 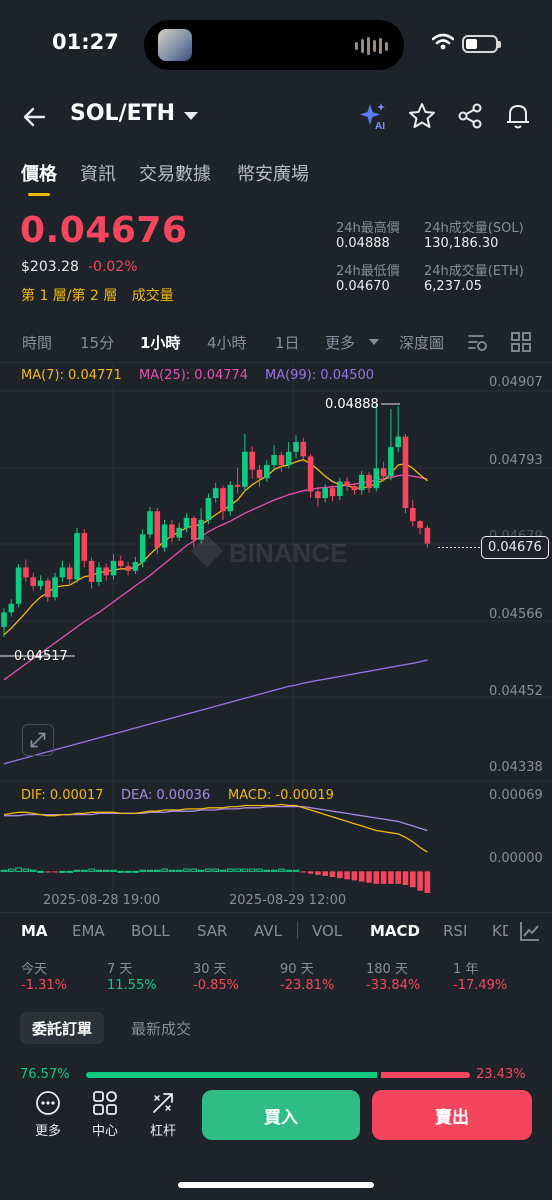 What do you see at coordinates (39, 174) in the screenshot?
I see `tab-price: 價格` at bounding box center [39, 174].